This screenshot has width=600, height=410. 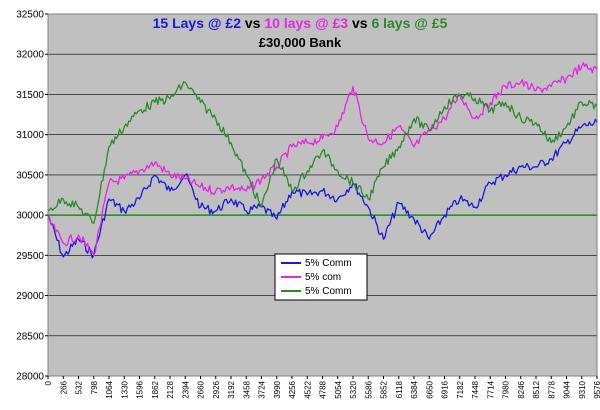 What do you see at coordinates (197, 23) in the screenshot?
I see `title-part: 15 Lays @ £2` at bounding box center [197, 23].